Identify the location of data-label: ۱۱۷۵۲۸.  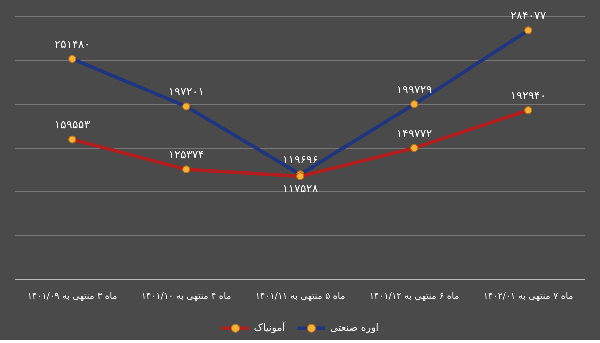
(300, 189).